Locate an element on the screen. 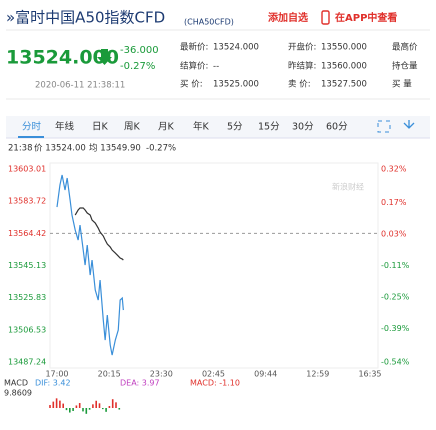 This screenshot has height=430, width=436. y2-tick-label: -0.39% is located at coordinates (395, 328).